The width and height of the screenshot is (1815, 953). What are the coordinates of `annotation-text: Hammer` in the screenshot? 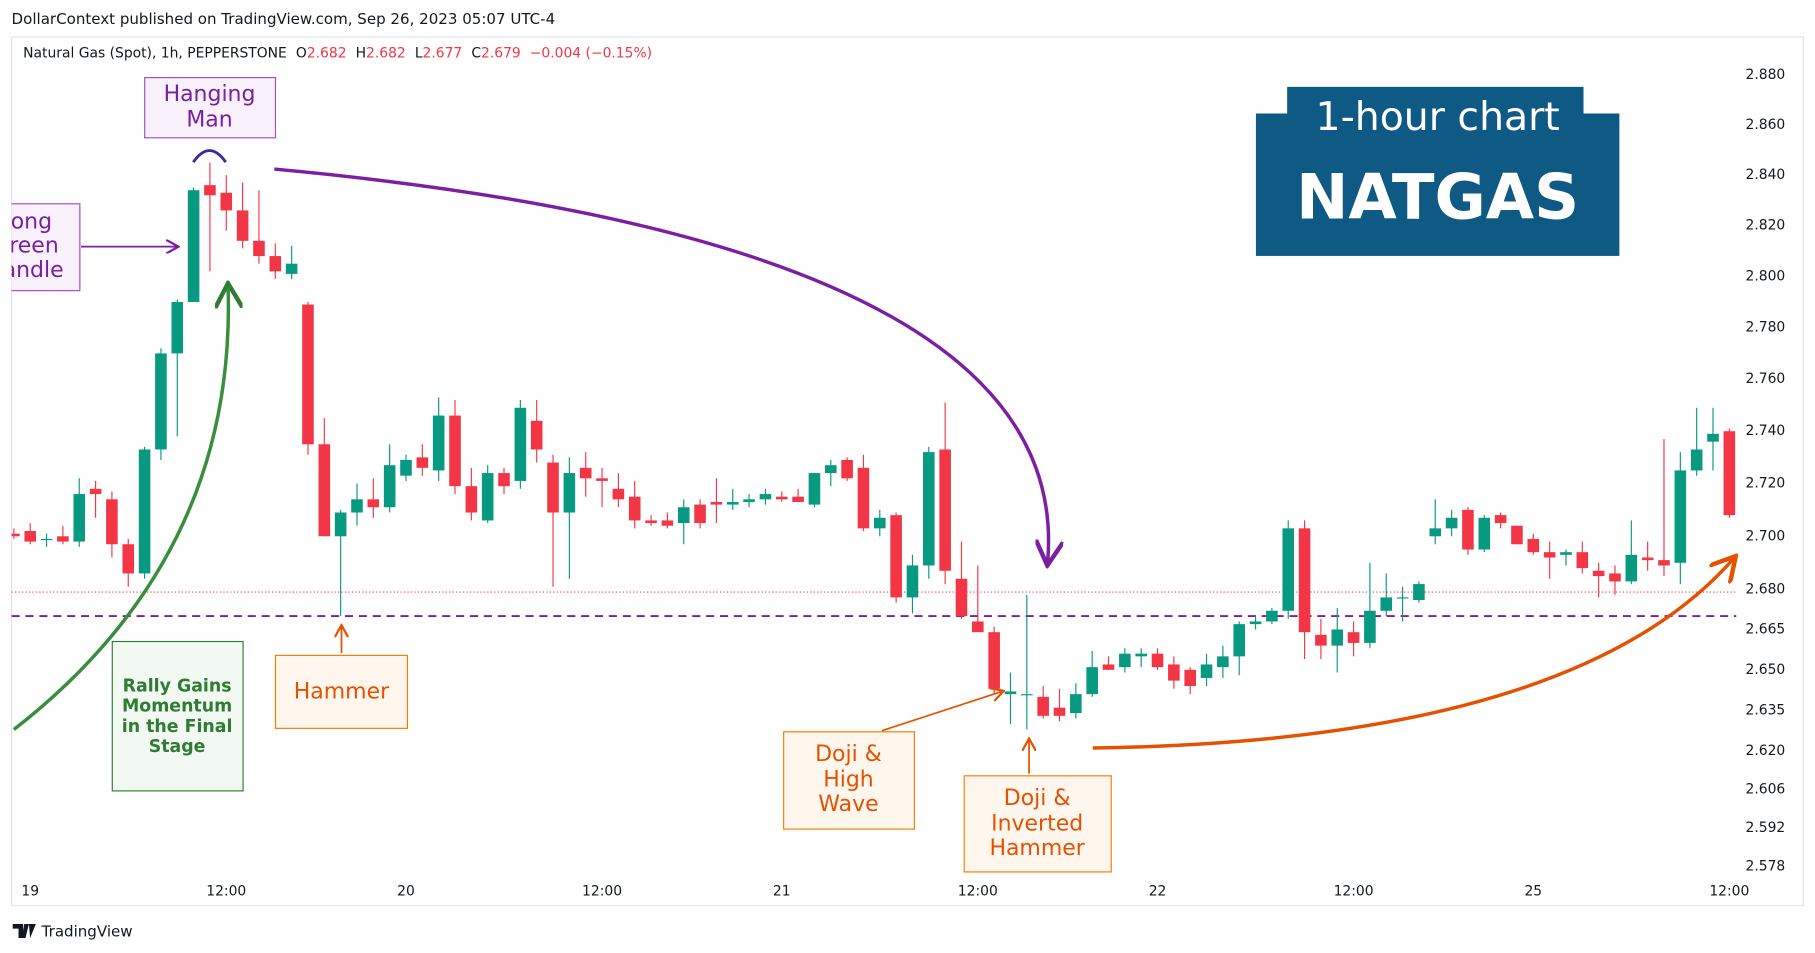 It's located at (342, 691).